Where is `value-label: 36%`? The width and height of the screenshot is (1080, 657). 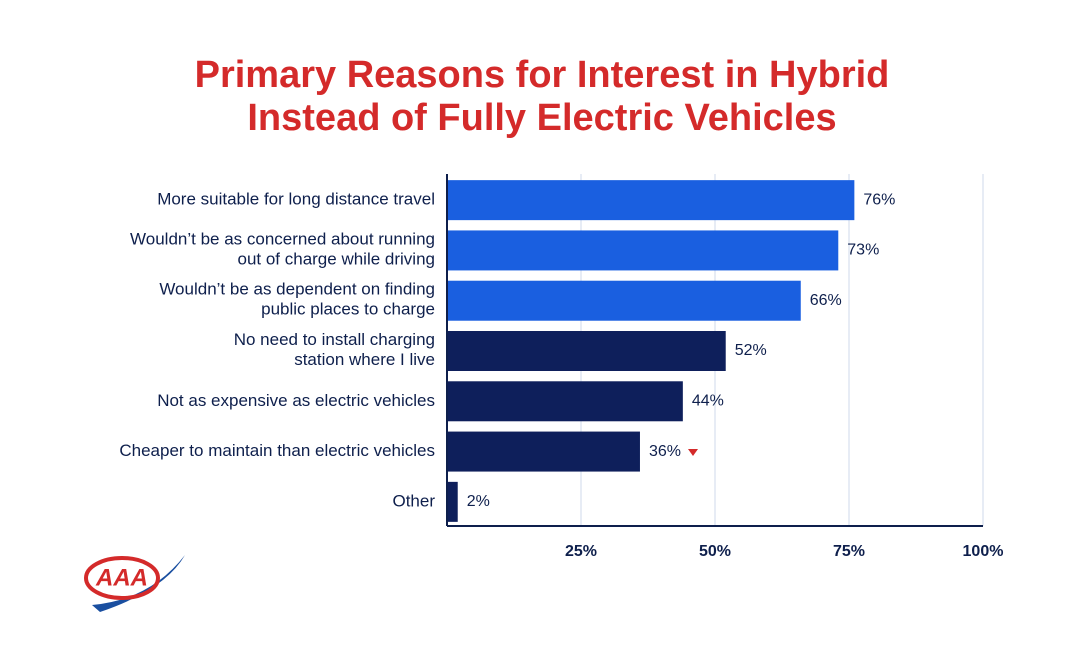
value-label: 36% is located at coordinates (665, 451).